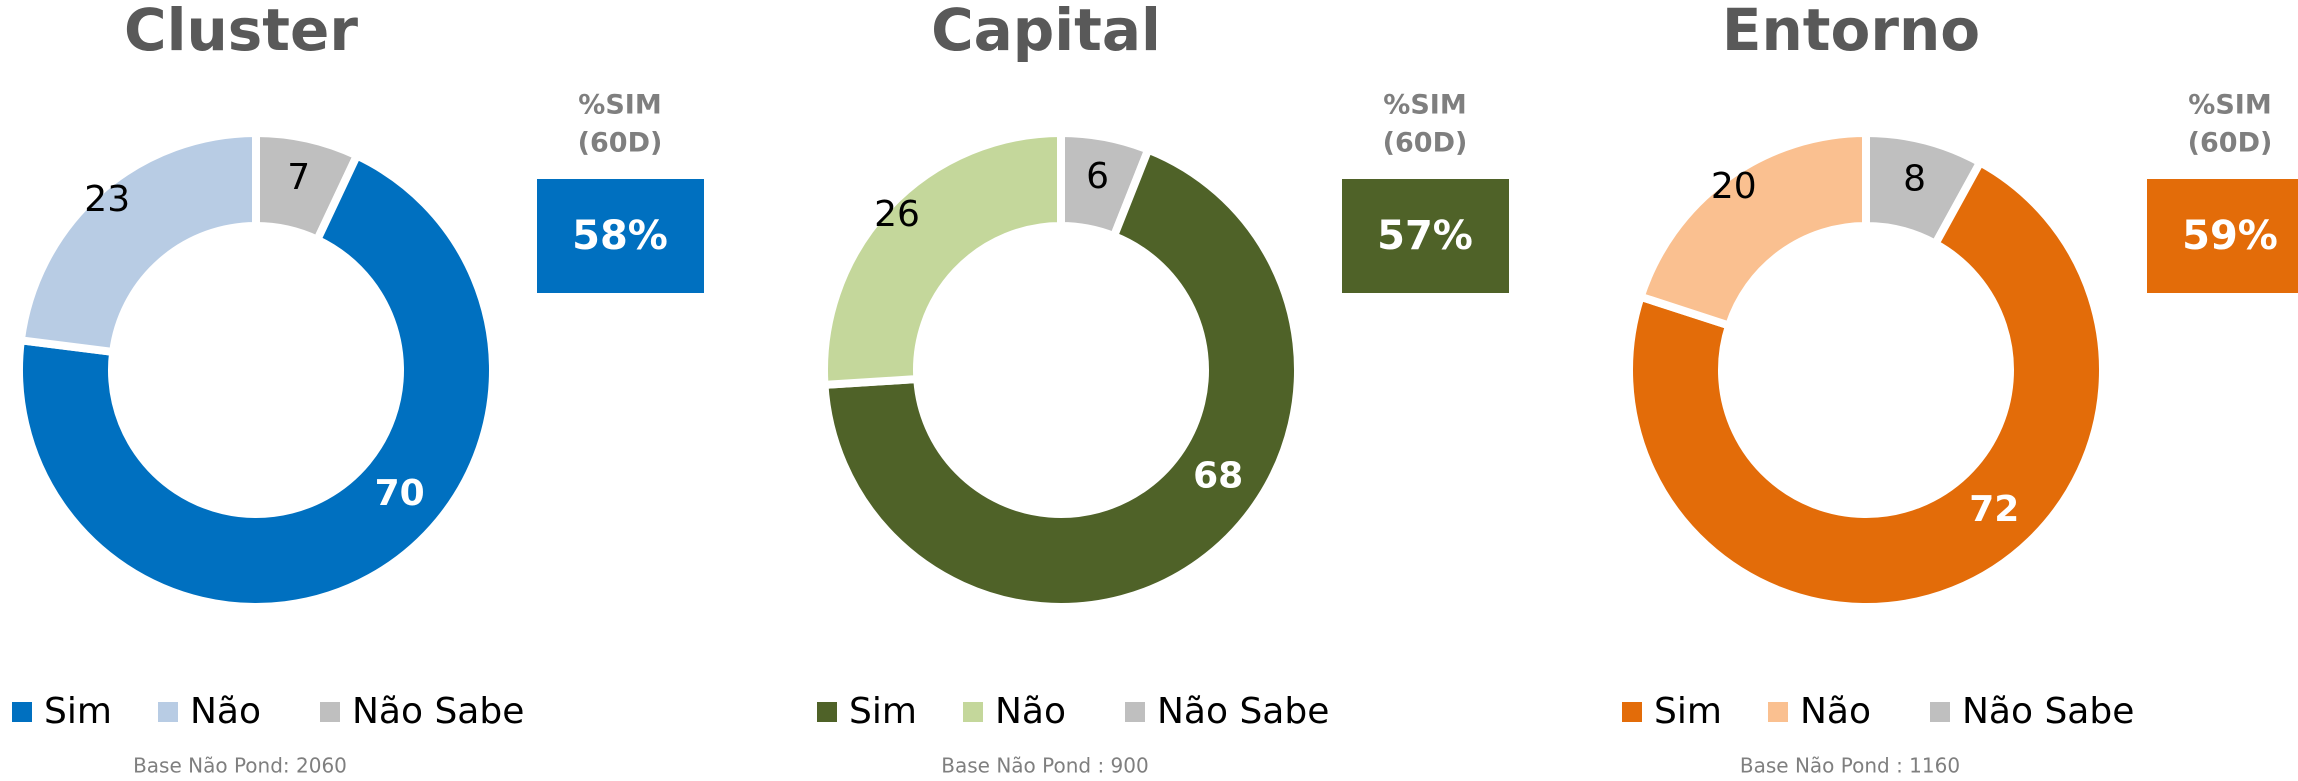  Describe the element at coordinates (1097, 176) in the screenshot. I see `data-label: 6` at that location.